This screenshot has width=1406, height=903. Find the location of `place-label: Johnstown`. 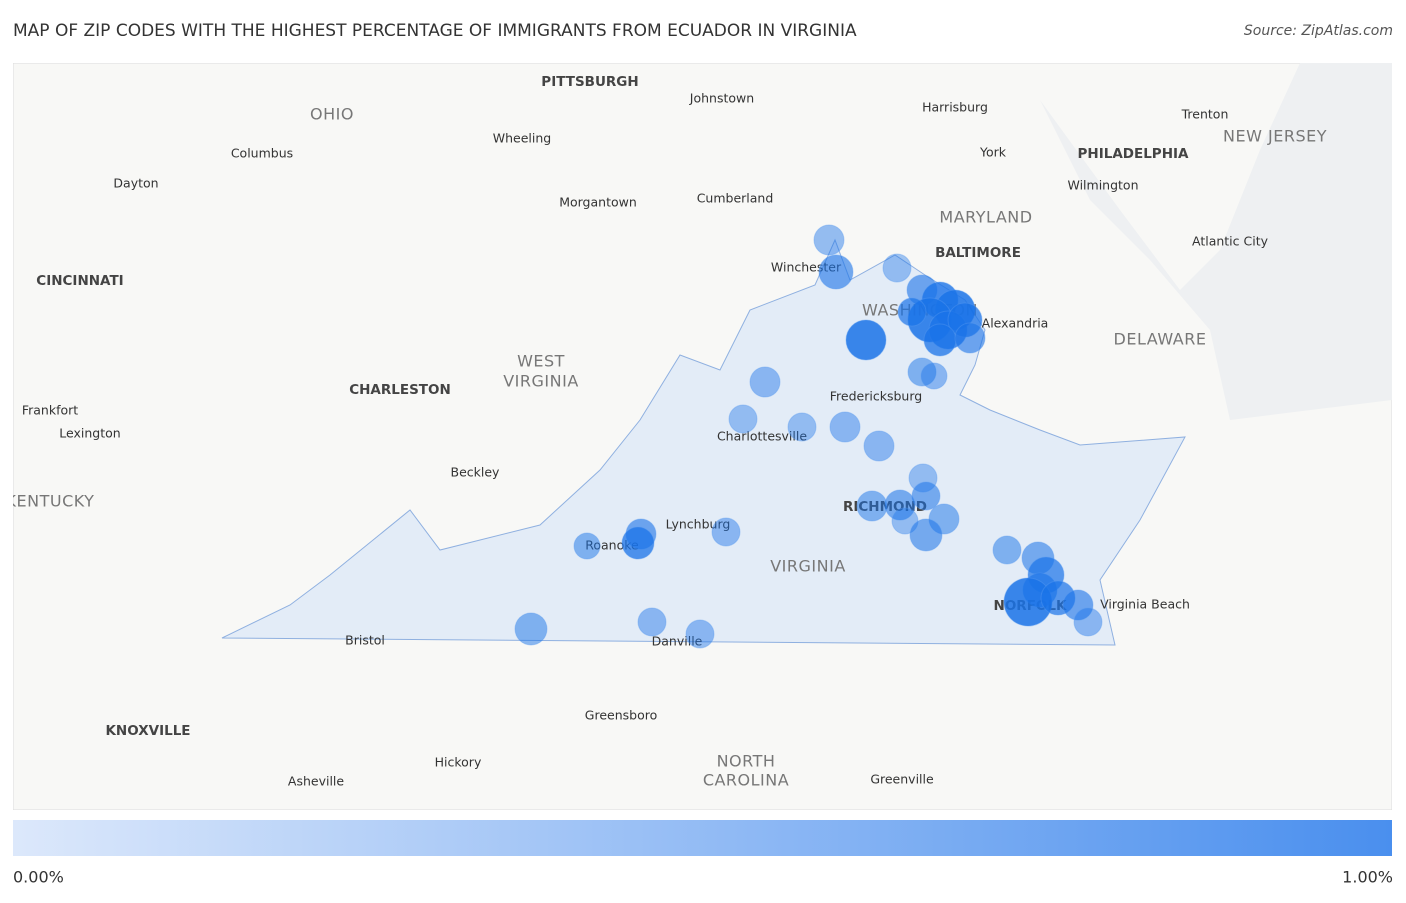

place-label: Johnstown is located at coordinates (721, 98).